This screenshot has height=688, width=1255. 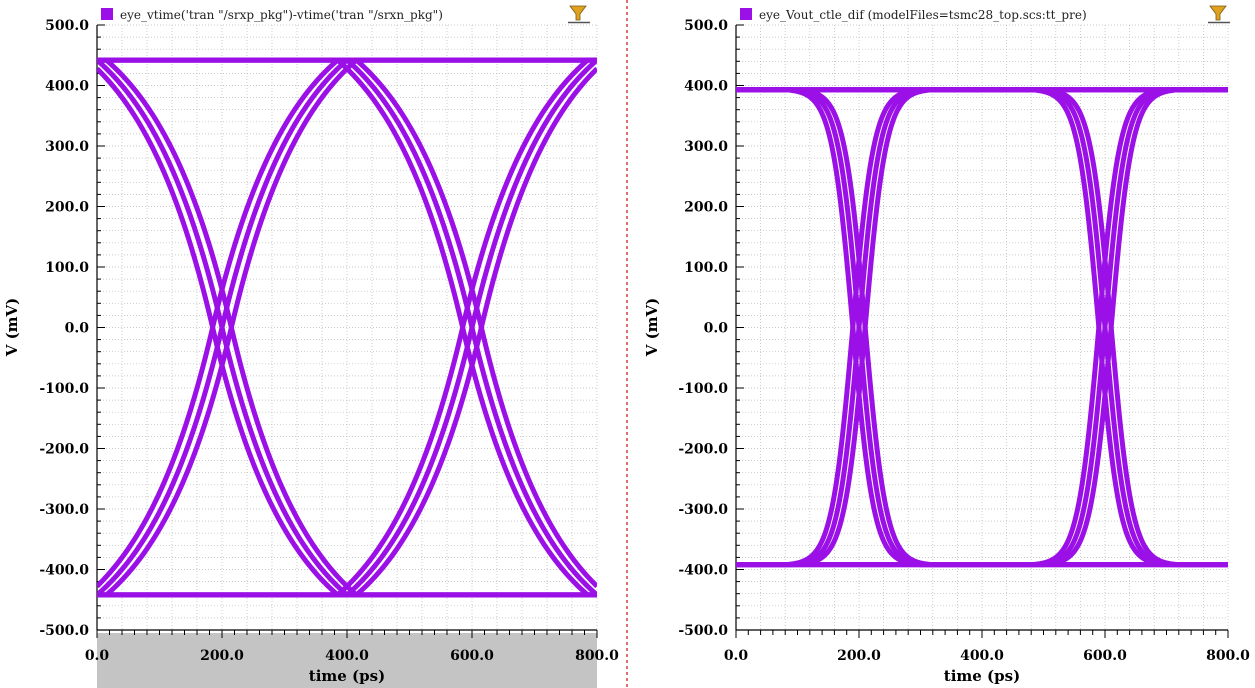 I want to click on x-axis-band, so click(x=347, y=660).